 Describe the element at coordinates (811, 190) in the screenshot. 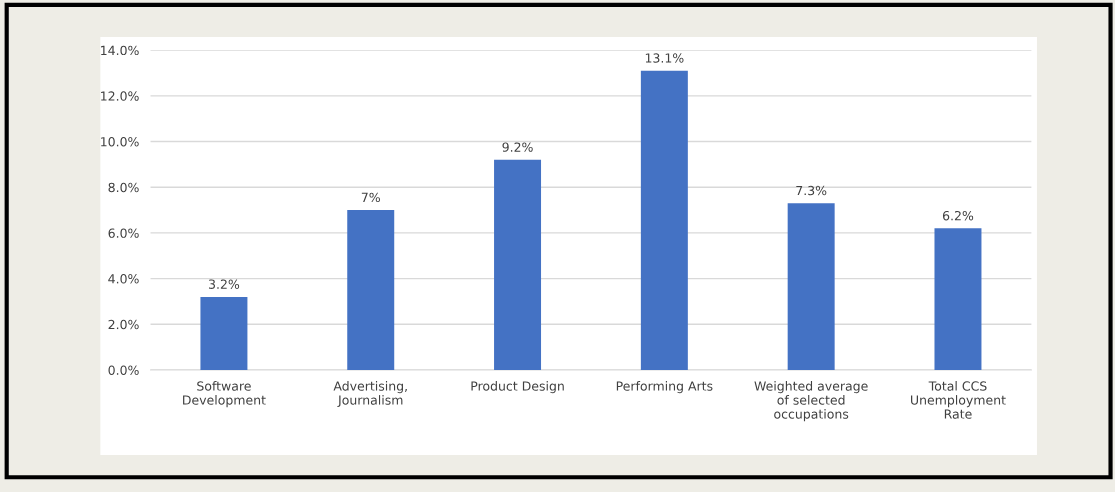

I see `data-label: 7.3%` at that location.